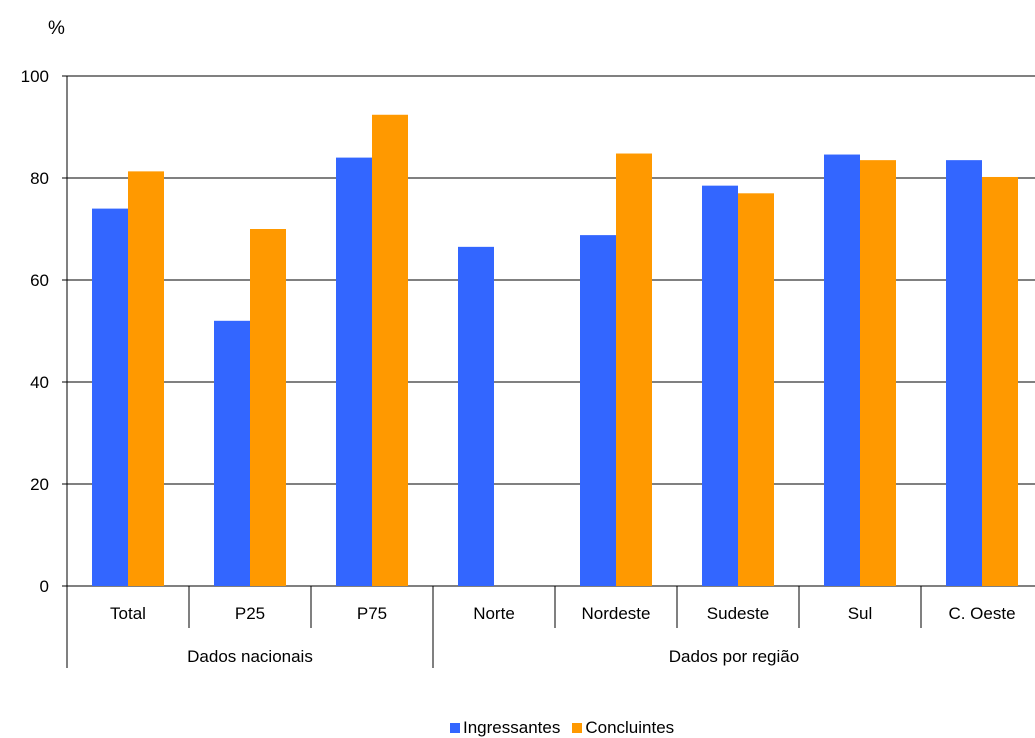 This screenshot has height=738, width=1035. Describe the element at coordinates (128, 613) in the screenshot. I see `category-label-0: Total` at that location.